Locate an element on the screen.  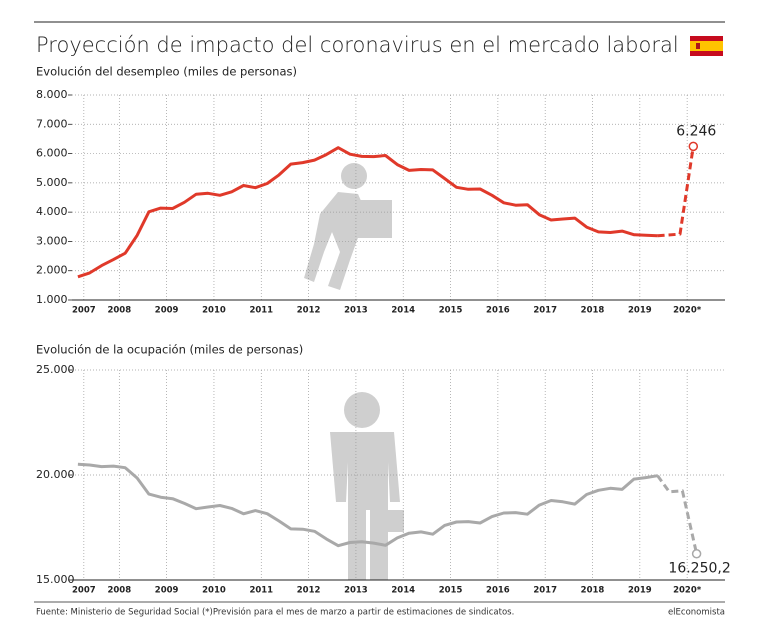
y-tick-label: 2.000 is located at coordinates (52, 270).